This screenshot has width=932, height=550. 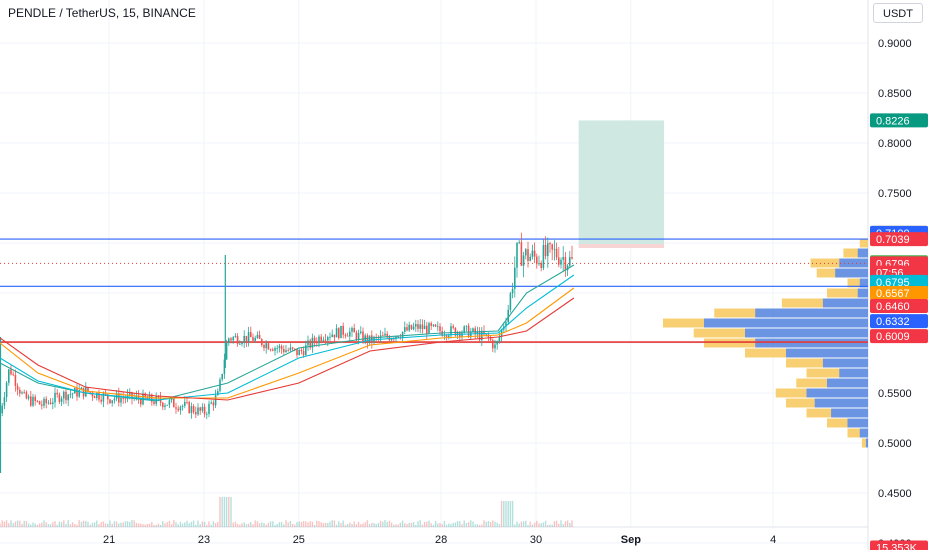 What do you see at coordinates (621, 246) in the screenshot?
I see `long-position-stop-zone` at bounding box center [621, 246].